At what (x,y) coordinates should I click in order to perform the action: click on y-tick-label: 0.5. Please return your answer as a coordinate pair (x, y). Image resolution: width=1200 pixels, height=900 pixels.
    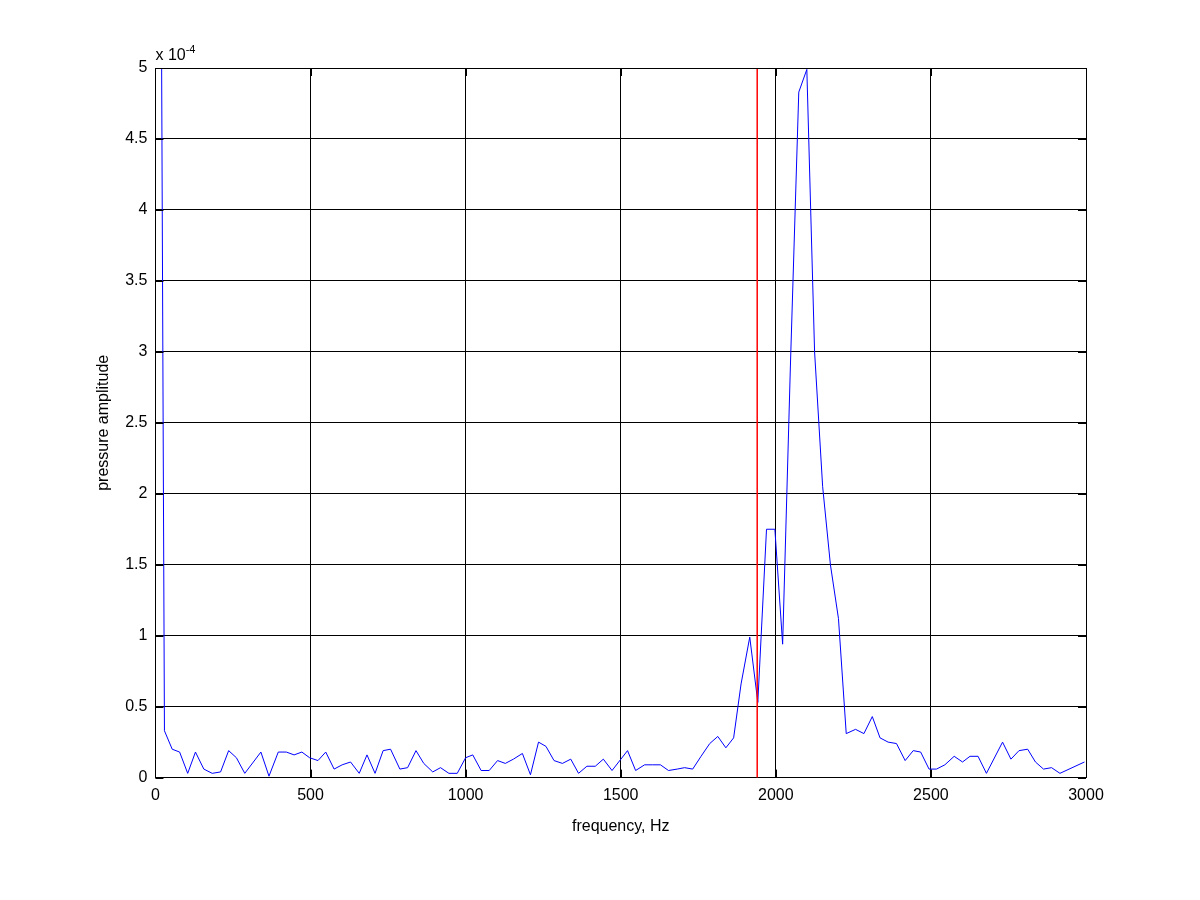
    Looking at the image, I should click on (136, 706).